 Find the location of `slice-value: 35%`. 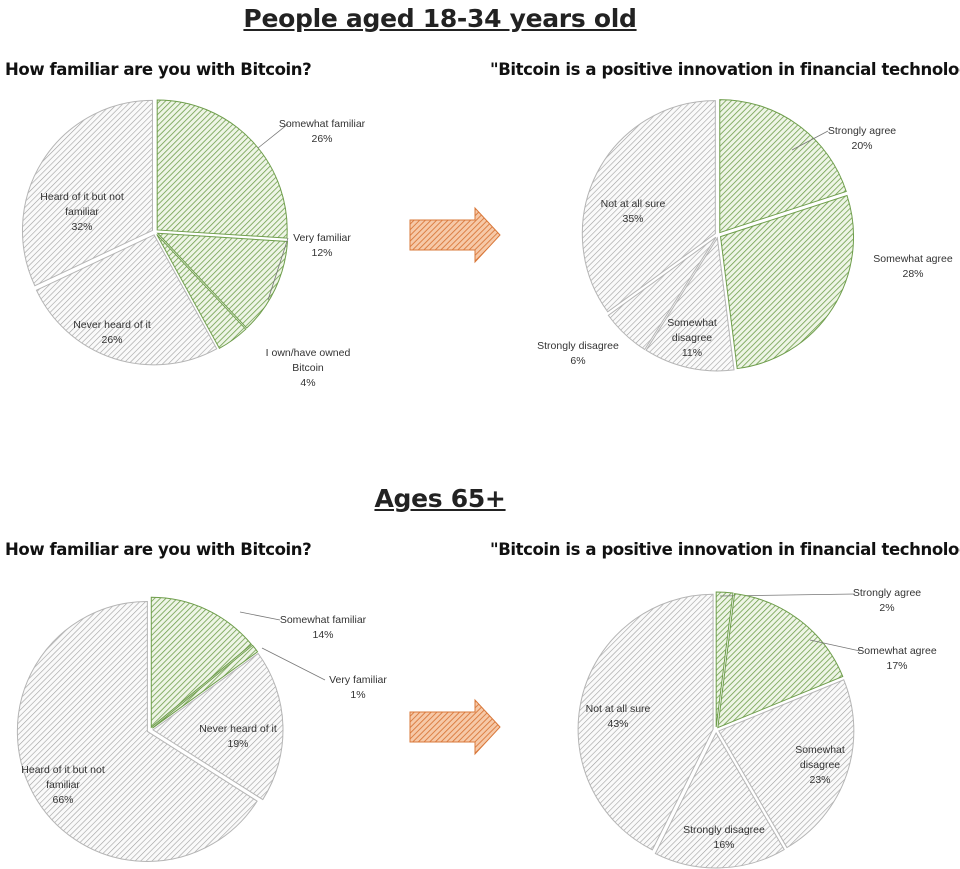

slice-value: 35% is located at coordinates (633, 219).